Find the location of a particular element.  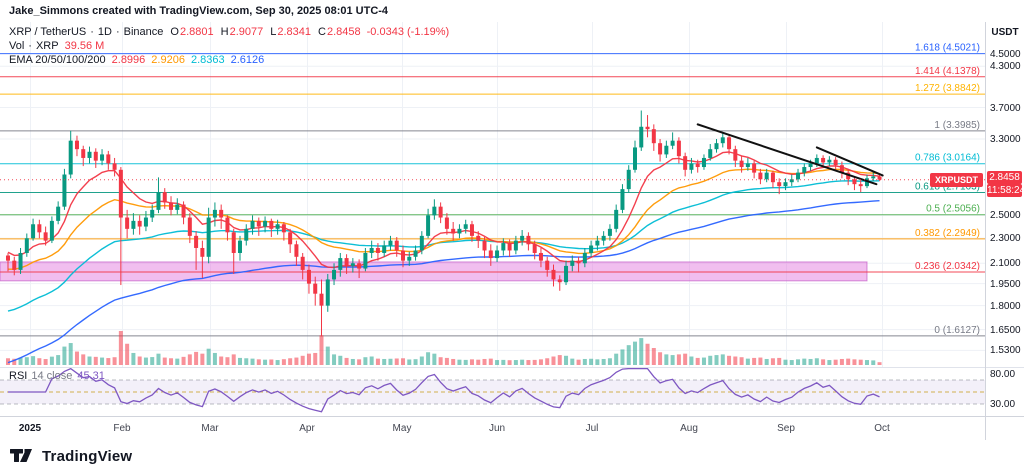

change-value: -0.0343 (-1.19%) is located at coordinates (408, 32).